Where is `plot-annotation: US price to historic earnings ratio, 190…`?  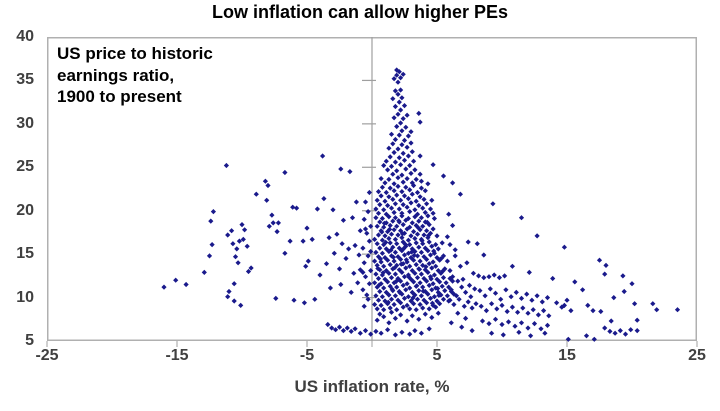 plot-annotation: US price to historic earnings ratio, 190… is located at coordinates (135, 75).